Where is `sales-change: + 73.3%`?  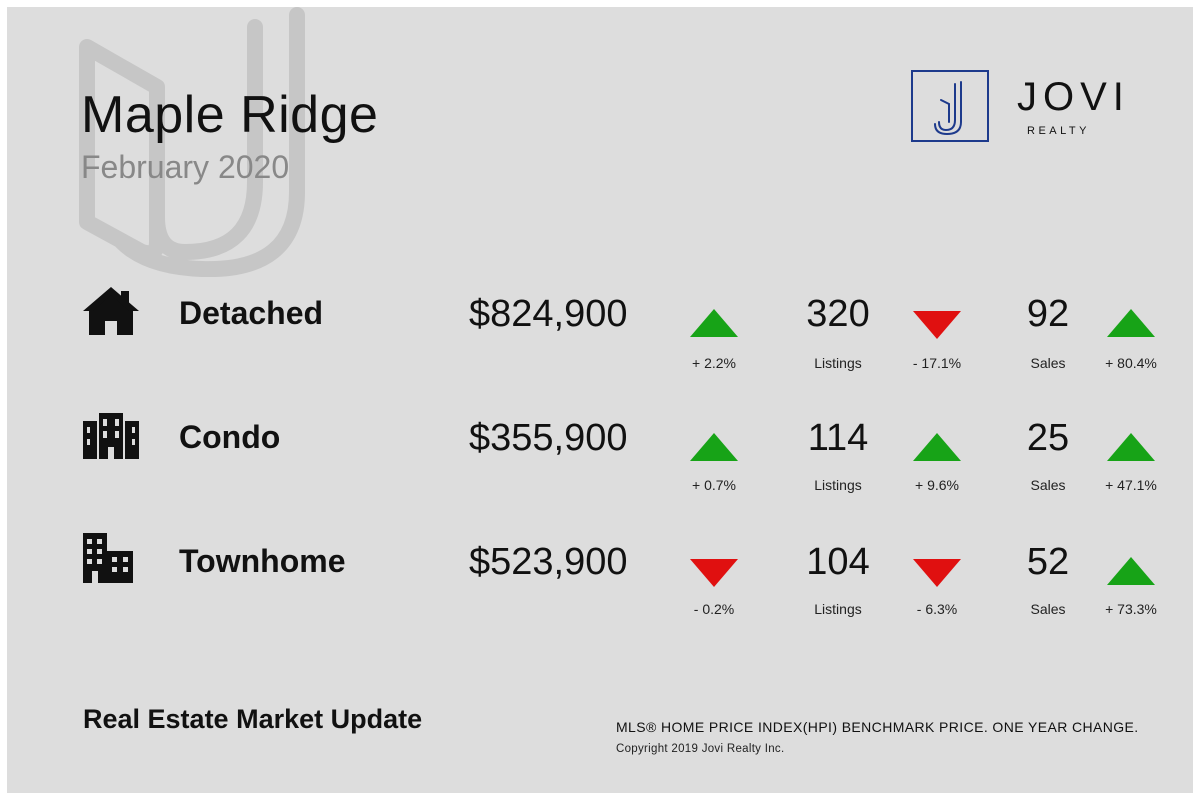
sales-change: + 73.3% is located at coordinates (1131, 609).